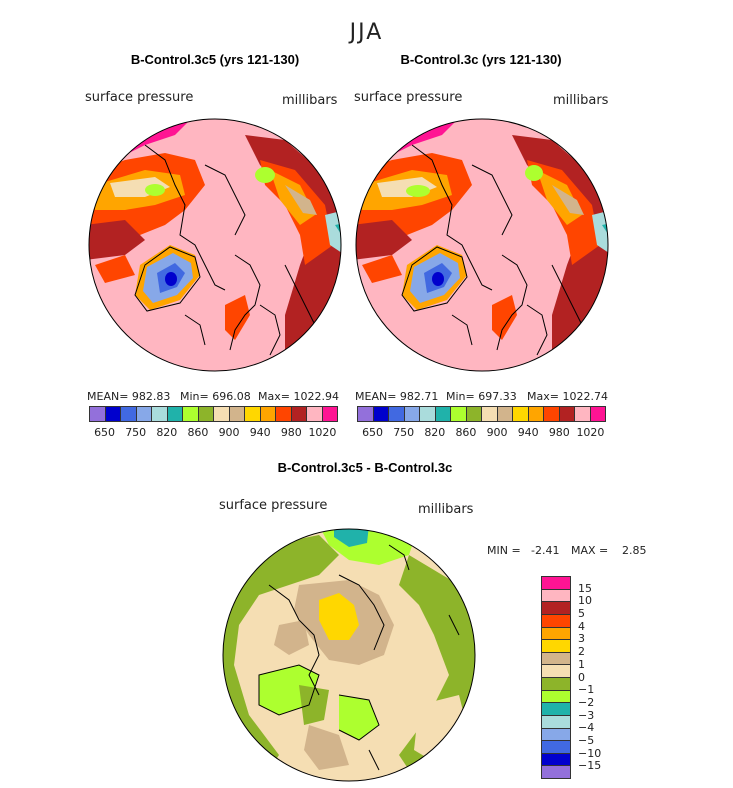  Describe the element at coordinates (585, 588) in the screenshot. I see `panel-3-colorbar-tick-label: 15` at that location.